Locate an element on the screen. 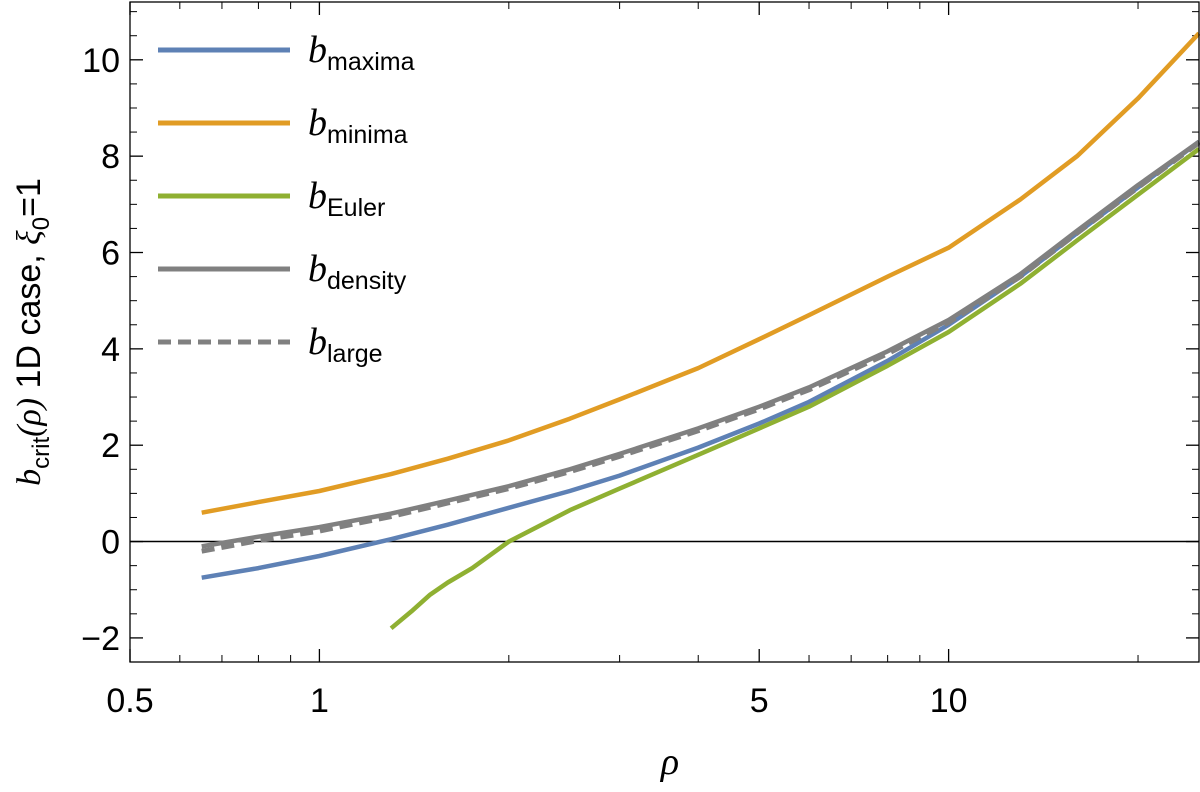 The height and width of the screenshot is (792, 1200). legend-label: blarge is located at coordinates (345, 344).